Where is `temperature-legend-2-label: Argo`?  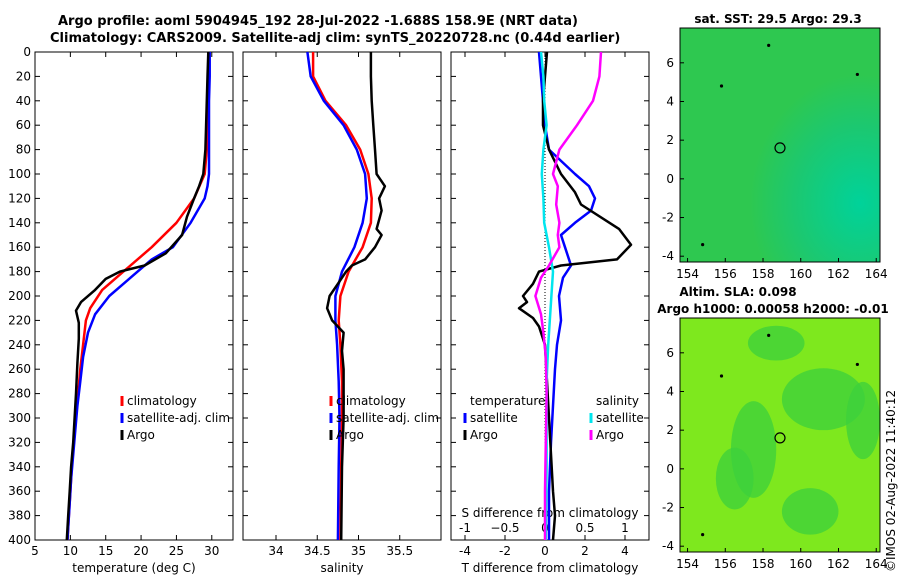 temperature-legend-2-label: Argo is located at coordinates (141, 435).